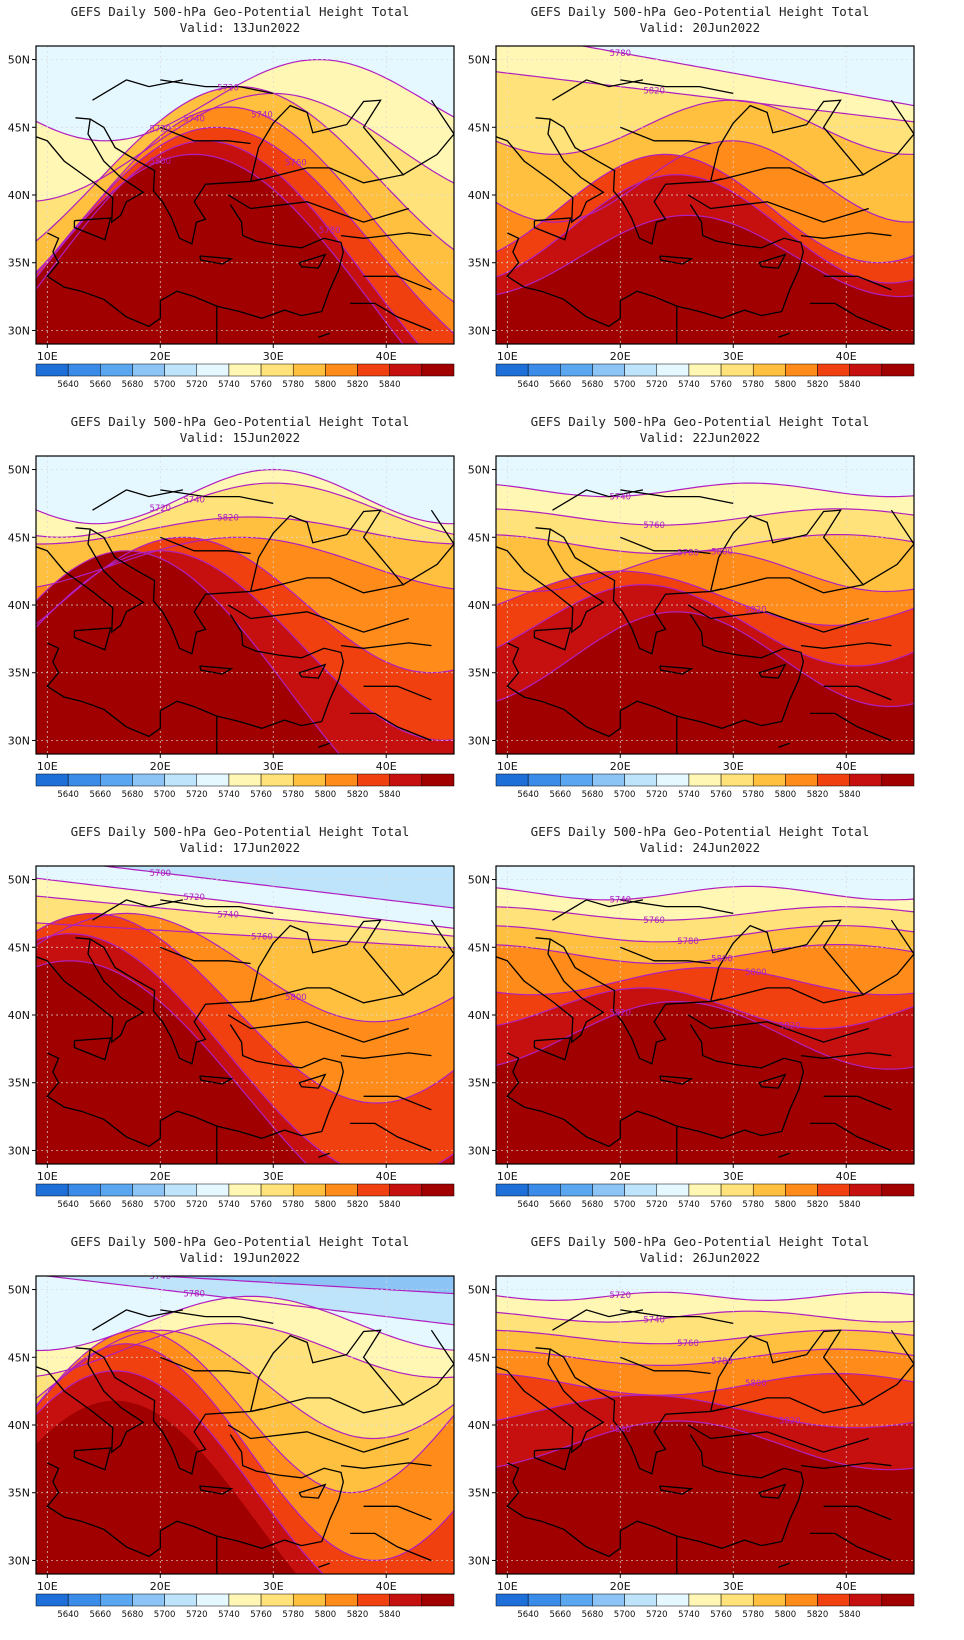 Image resolution: width=964 pixels, height=1640 pixels. I want to click on lon-tick-label: 40E, so click(846, 1176).